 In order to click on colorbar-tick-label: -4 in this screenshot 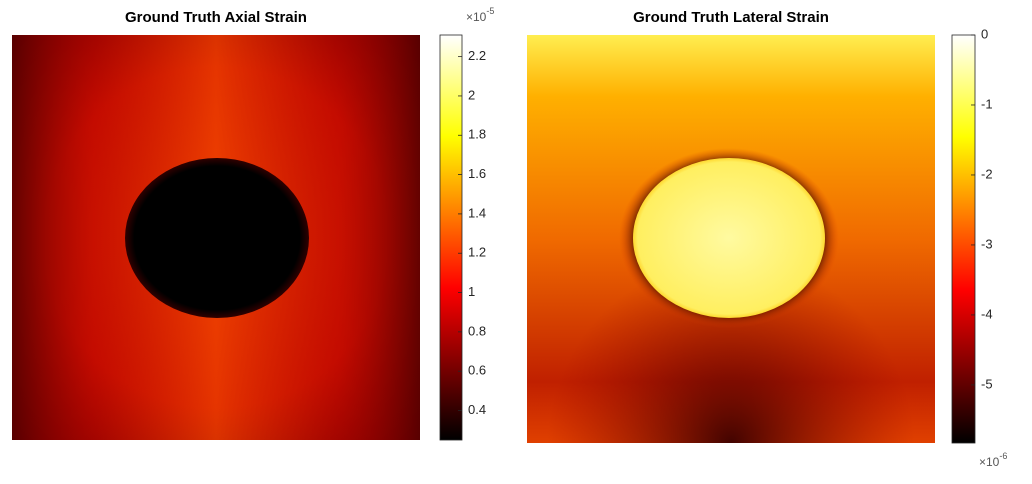, I will do `click(987, 313)`.